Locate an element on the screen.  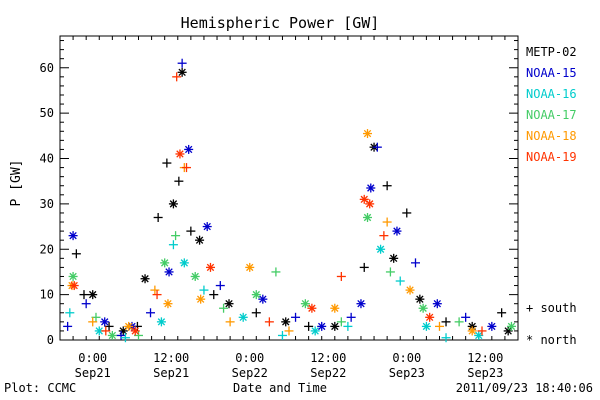
legend-series-label: NOAA-17 is located at coordinates (551, 115).